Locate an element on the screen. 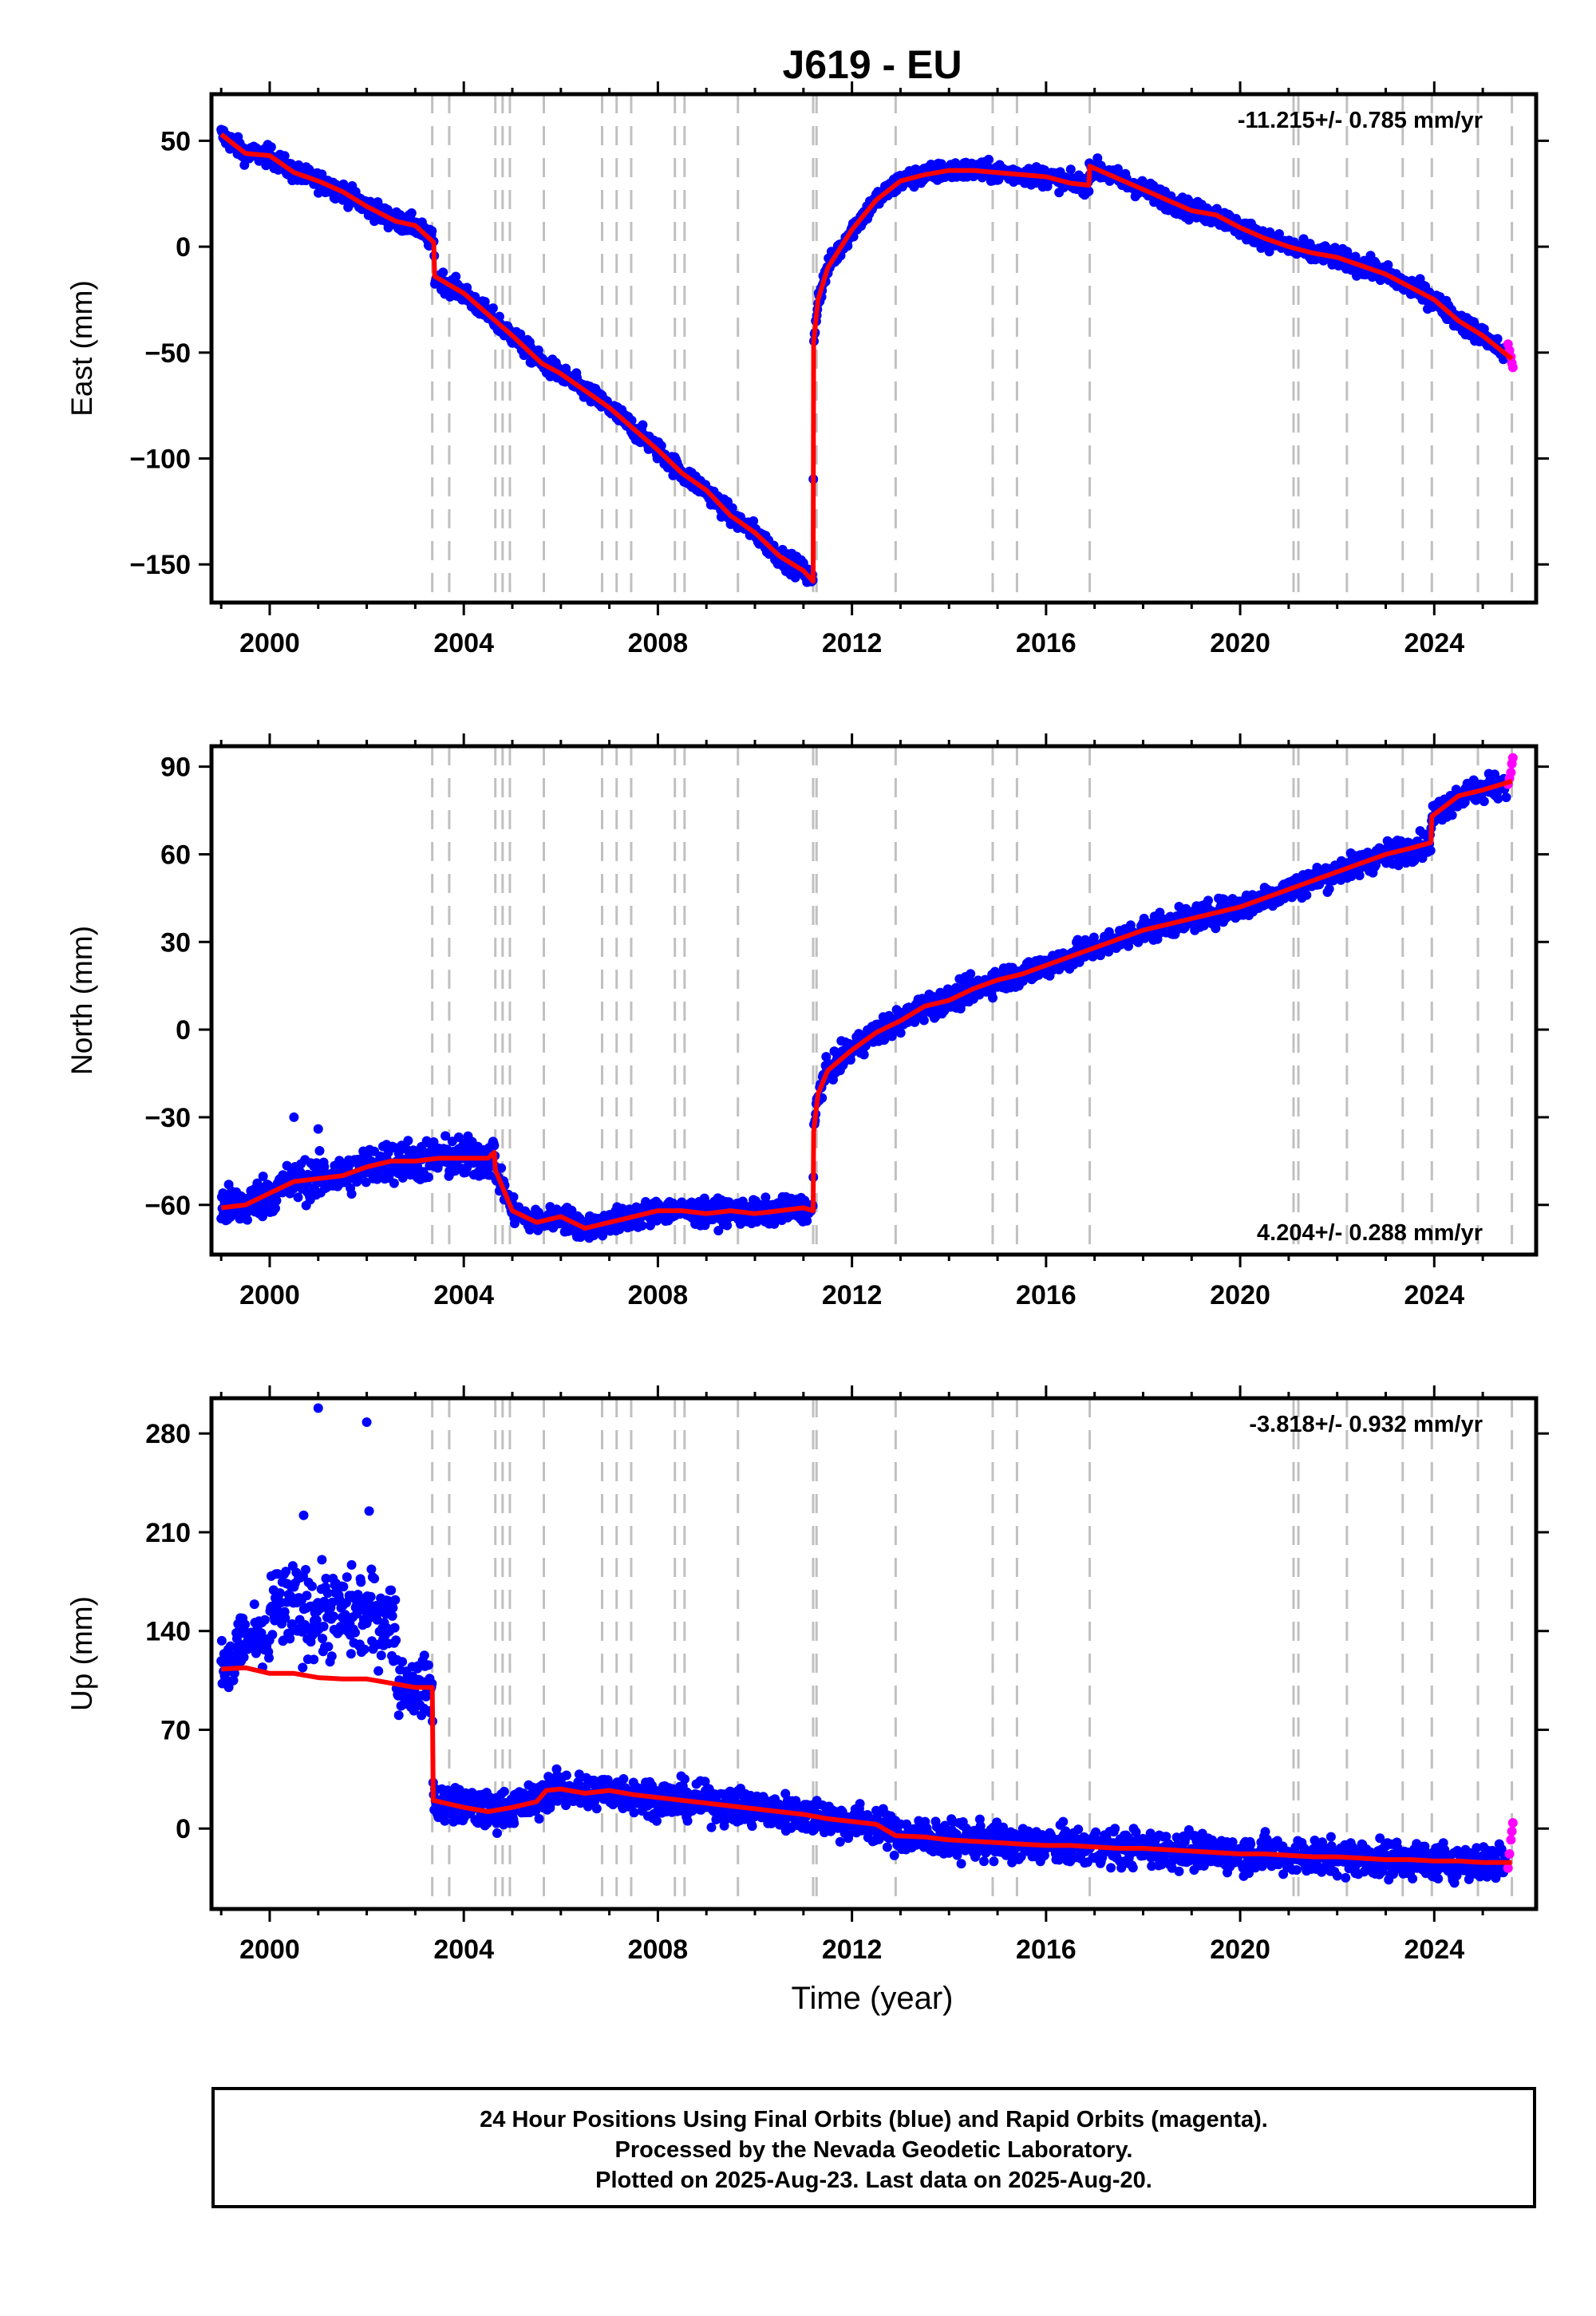 The image size is (1596, 2316). rate-label-north: 4.204+/- 0.288 mm/yr is located at coordinates (1370, 1233).